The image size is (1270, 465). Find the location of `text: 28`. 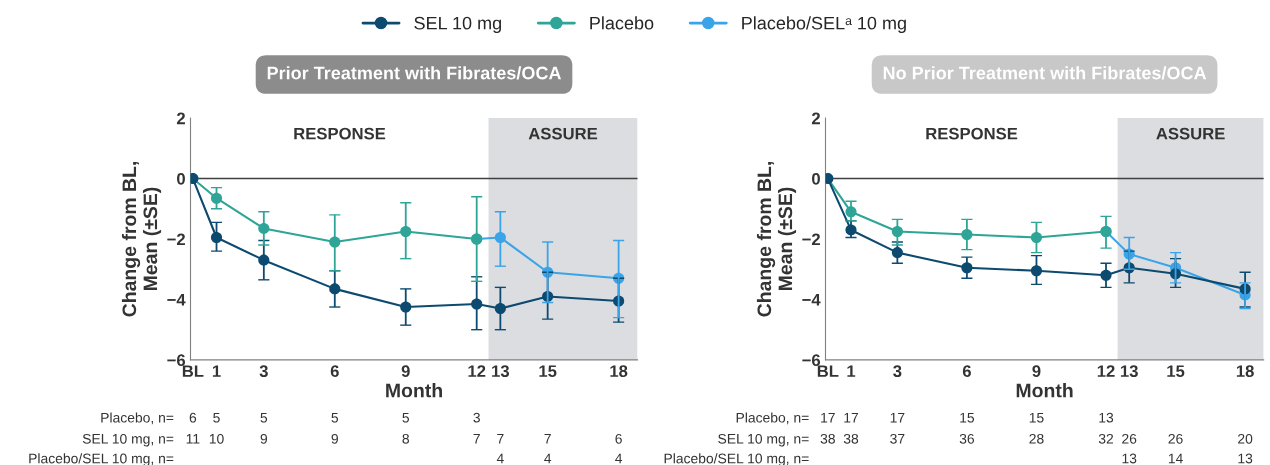

text: 28 is located at coordinates (1036, 438).